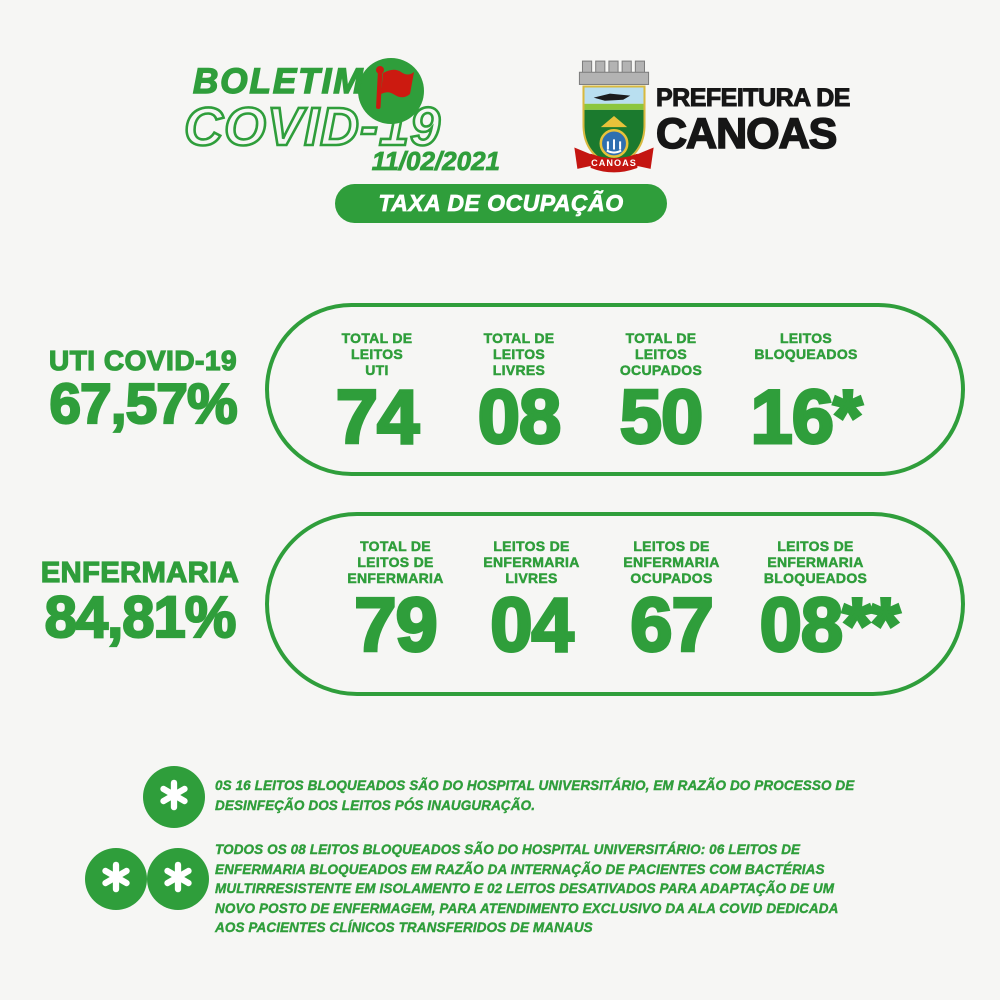 This screenshot has height=1000, width=1000. I want to click on enfermaria-stat-total: TOTAL DE LEITOS DE ENFERMARIA 79, so click(395, 603).